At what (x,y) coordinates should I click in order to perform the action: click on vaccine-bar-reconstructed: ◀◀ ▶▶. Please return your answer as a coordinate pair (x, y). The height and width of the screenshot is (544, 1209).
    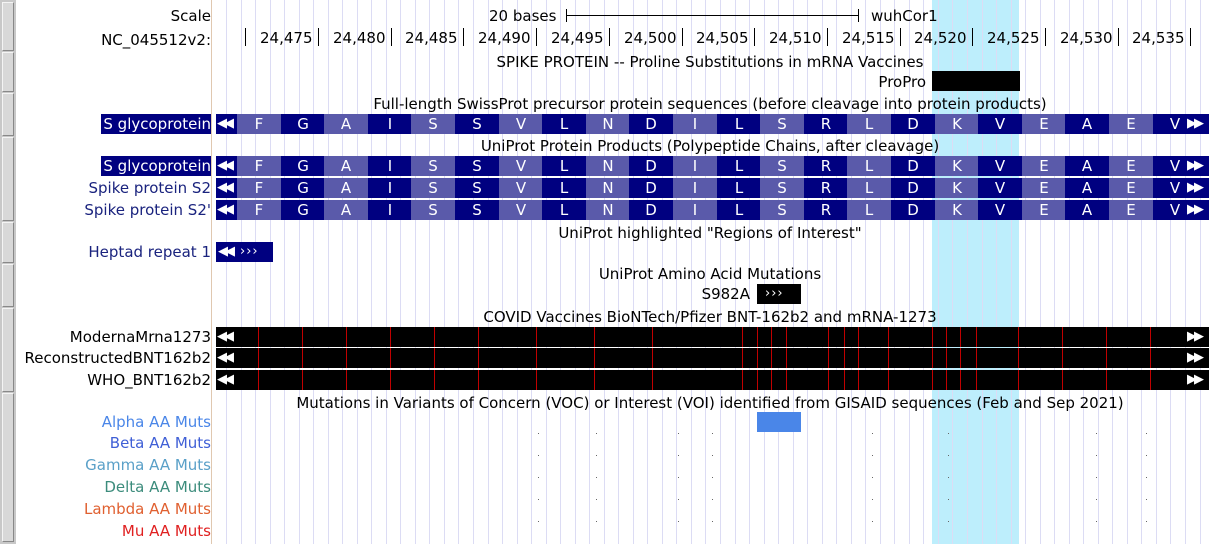
    Looking at the image, I should click on (604, 358).